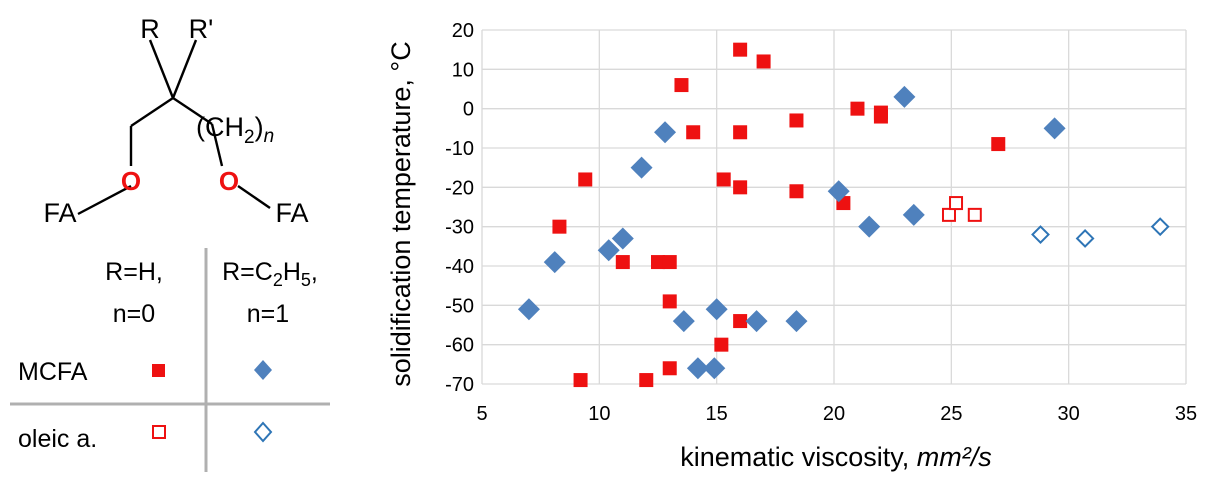 The height and width of the screenshot is (477, 1206). I want to click on oxygen-left: O, so click(131, 181).